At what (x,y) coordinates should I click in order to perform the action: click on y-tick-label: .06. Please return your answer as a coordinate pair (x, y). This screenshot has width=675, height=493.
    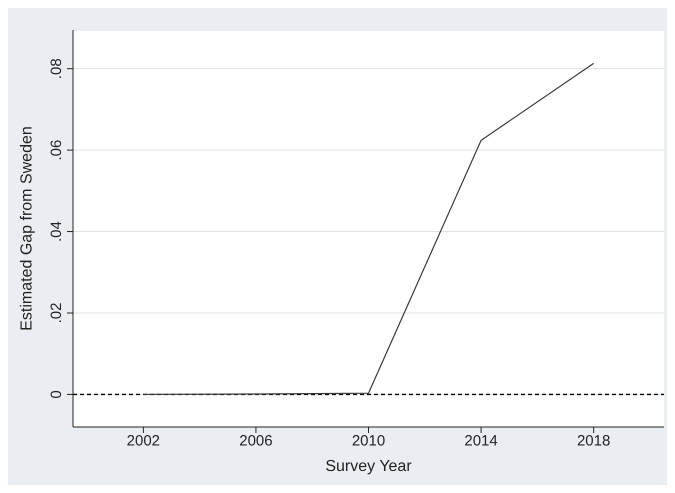
    Looking at the image, I should click on (56, 150).